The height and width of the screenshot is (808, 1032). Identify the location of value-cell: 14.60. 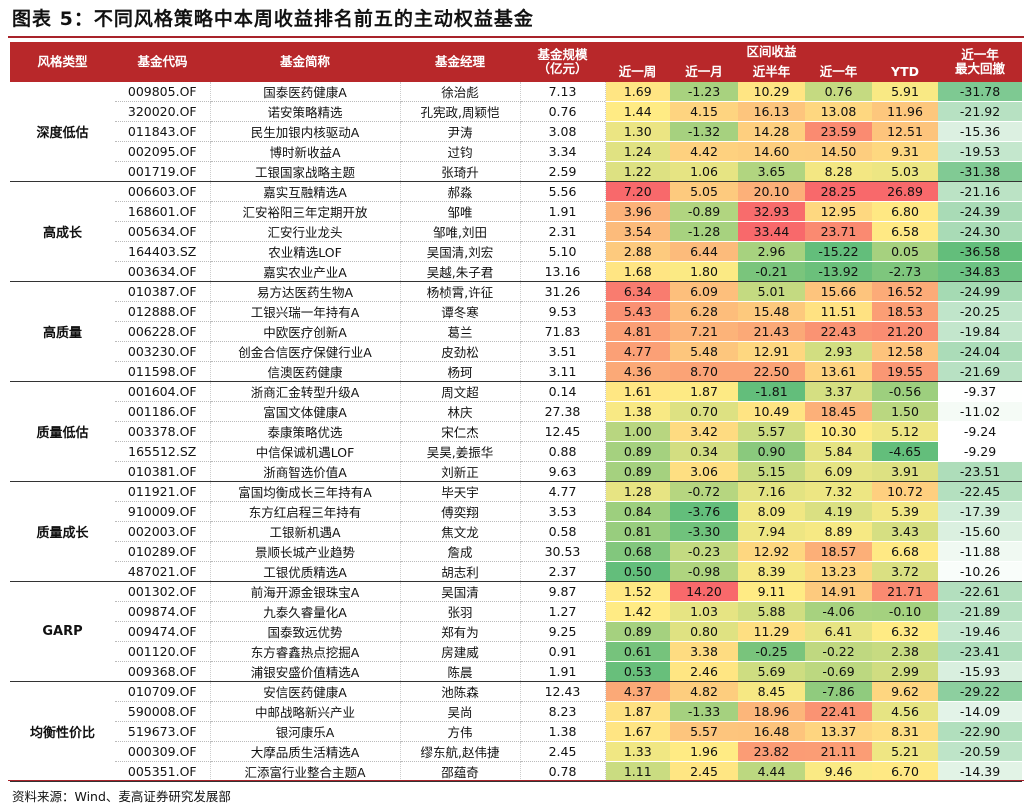
(771, 151).